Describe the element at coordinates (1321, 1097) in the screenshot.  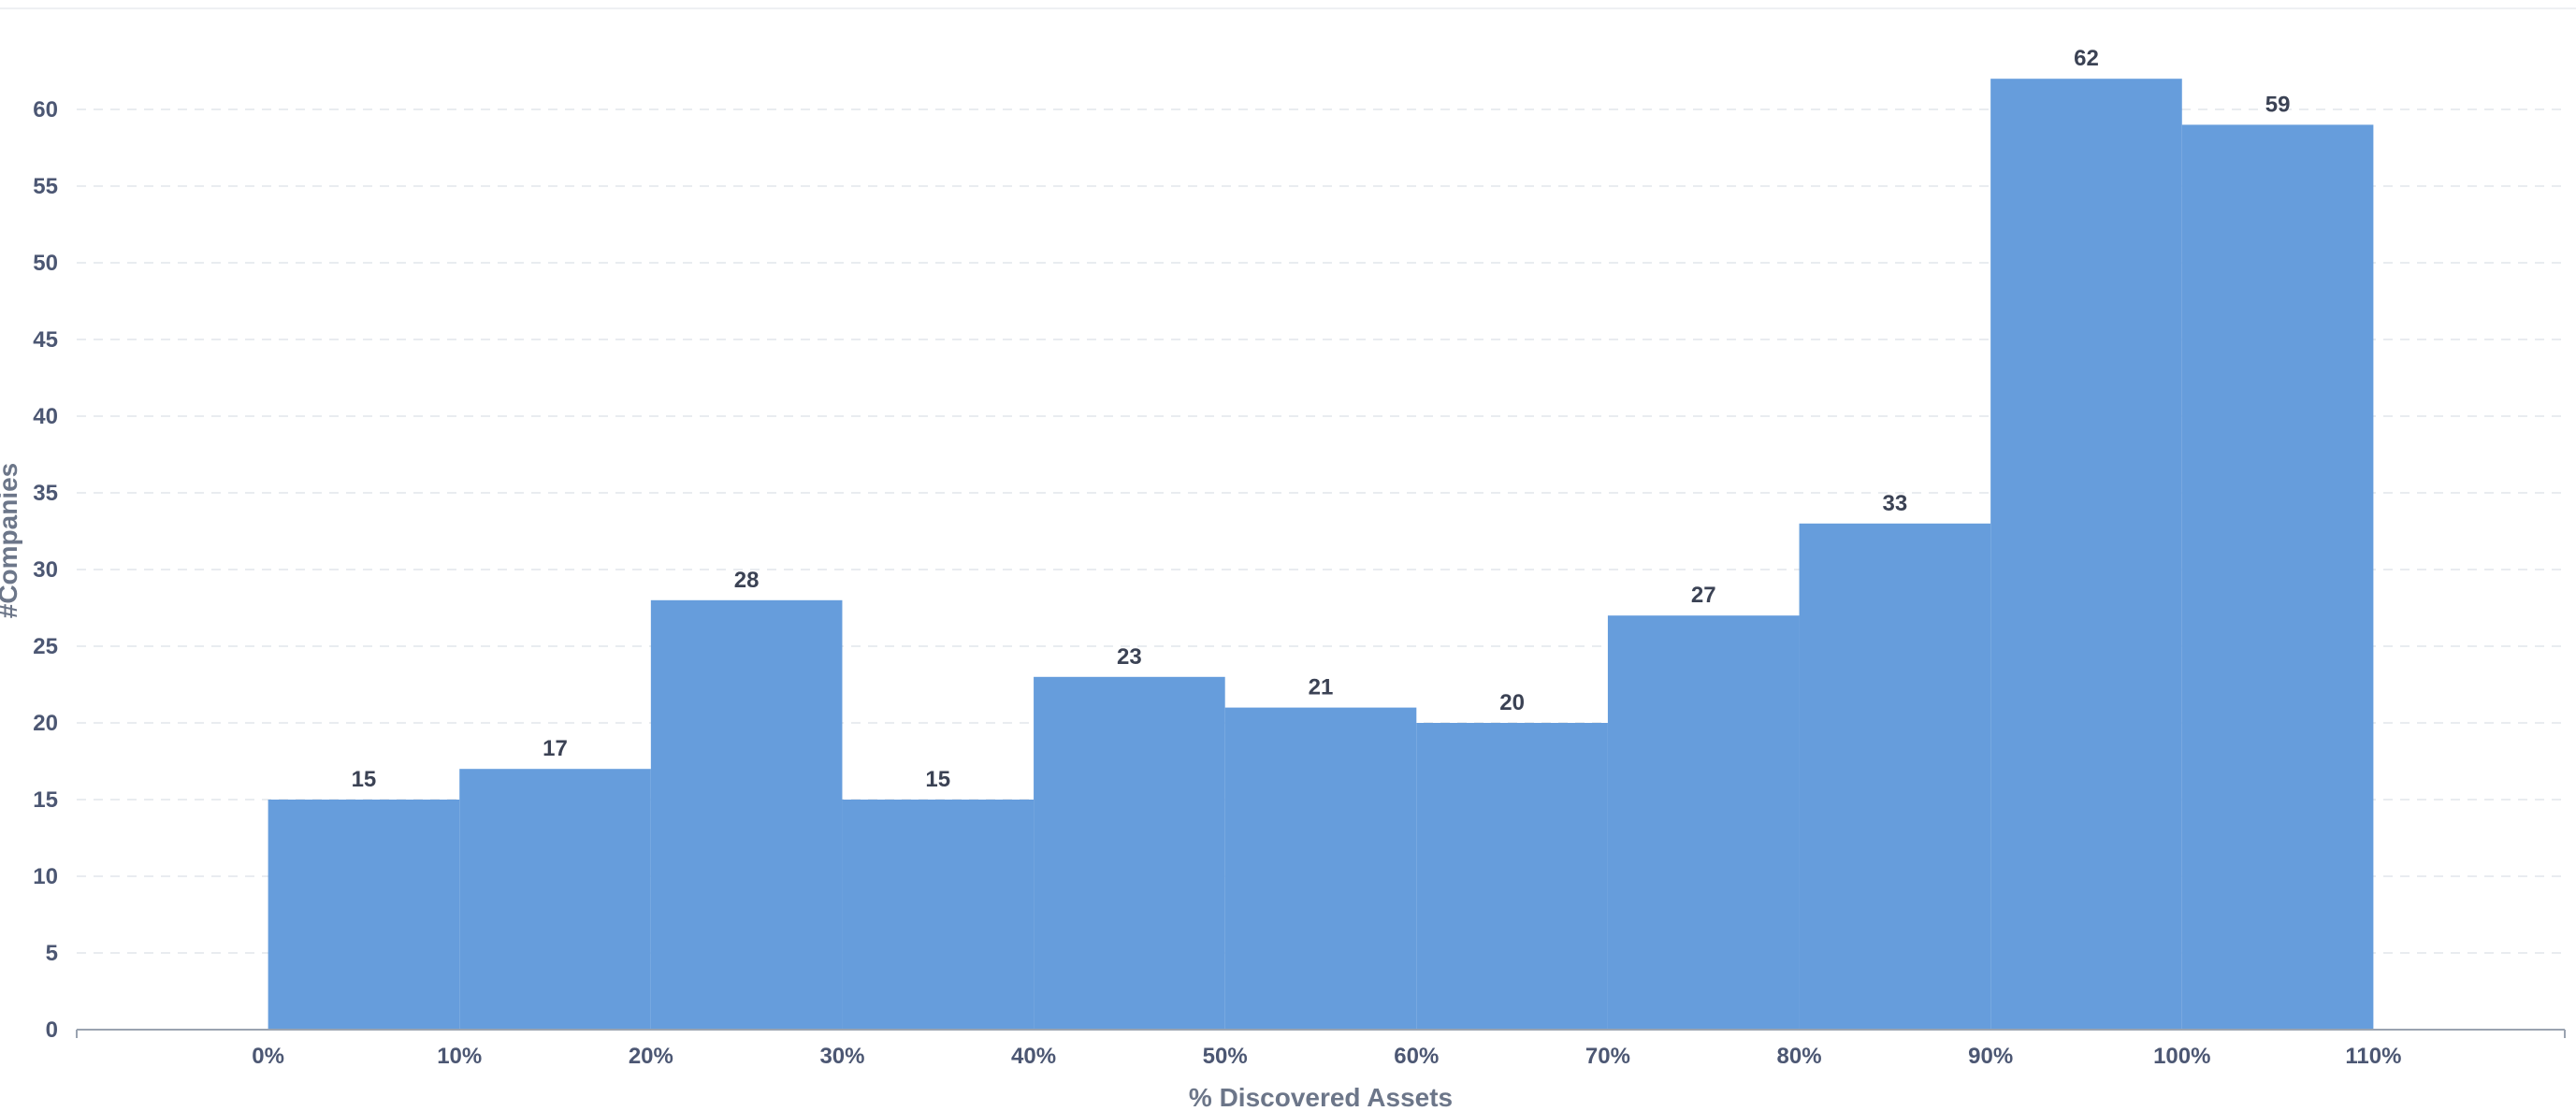
I see `x-axis-title: % Discovered Assets` at that location.